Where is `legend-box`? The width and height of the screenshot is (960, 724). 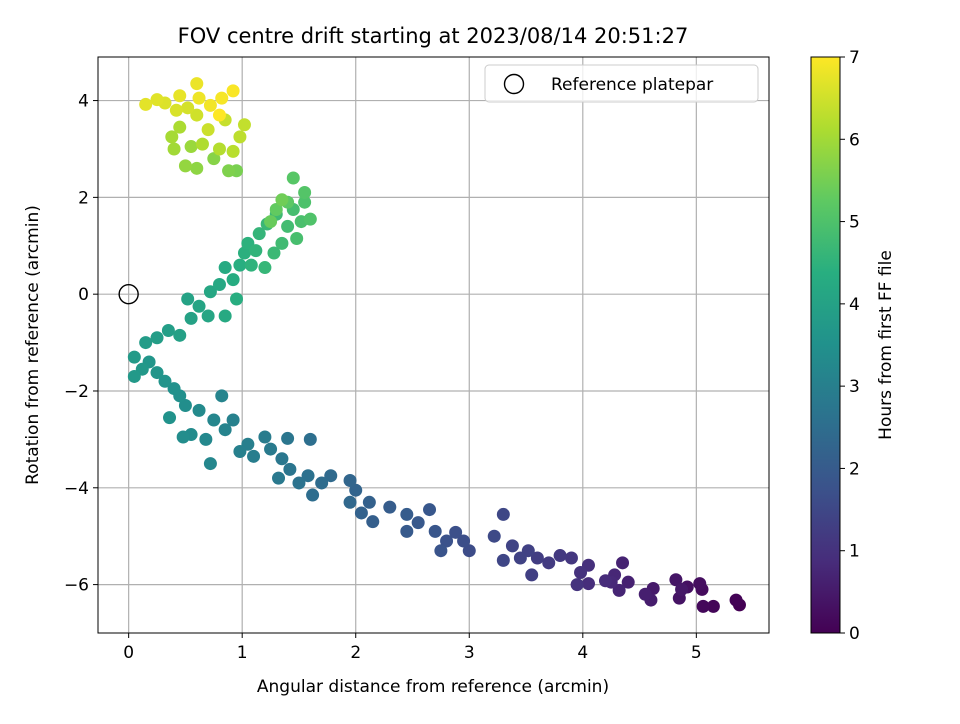
legend-box is located at coordinates (621, 83).